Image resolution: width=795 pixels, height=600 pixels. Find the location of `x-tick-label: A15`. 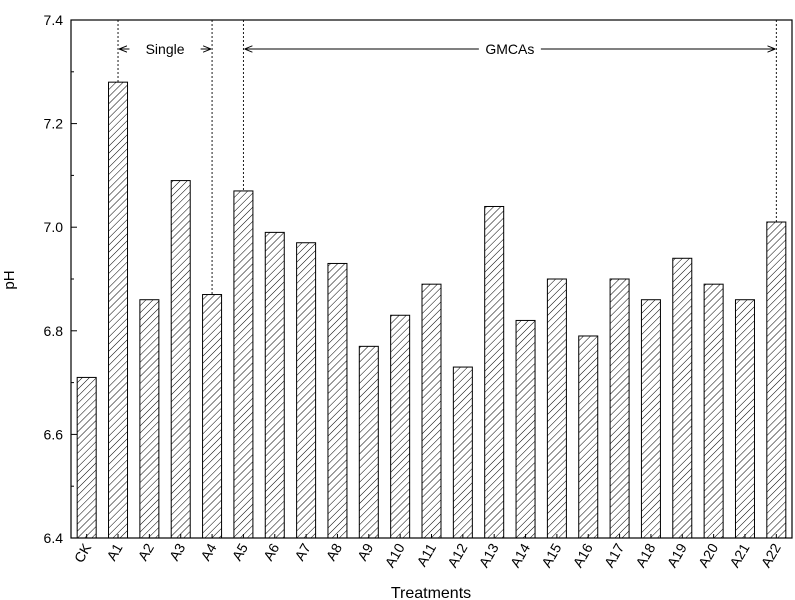

x-tick-label: A15 is located at coordinates (551, 555).